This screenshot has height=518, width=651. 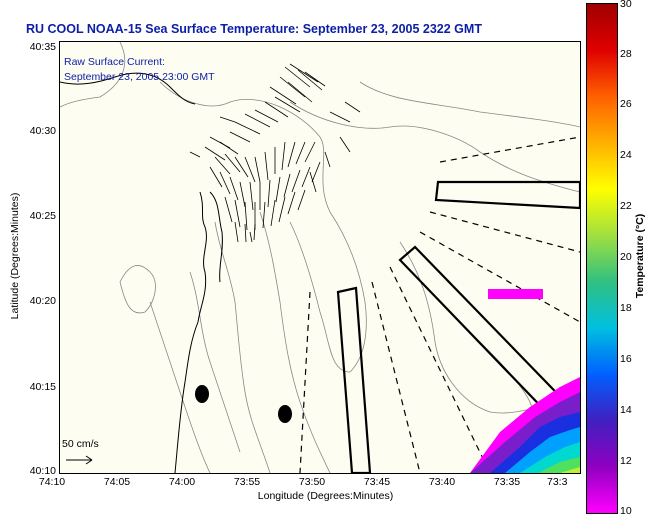 I want to click on current-vectors, so click(x=275, y=153).